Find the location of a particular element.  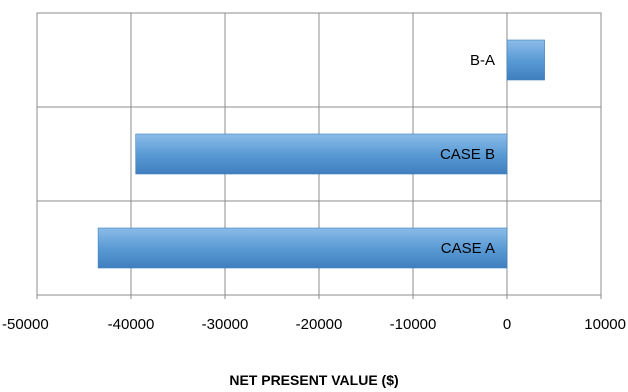

bar-label: B-A is located at coordinates (482, 60).